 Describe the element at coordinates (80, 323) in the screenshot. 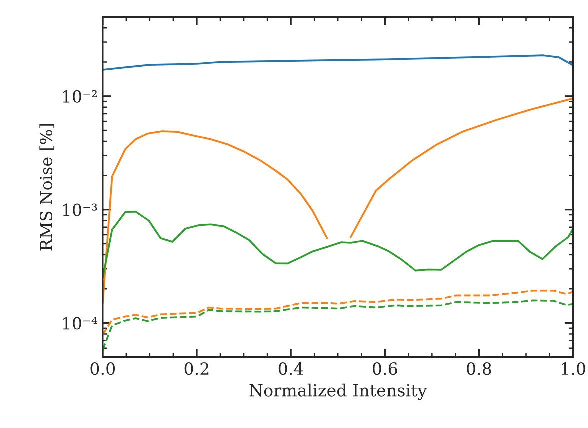

I see `y-tick-label: 10⁻⁴` at that location.